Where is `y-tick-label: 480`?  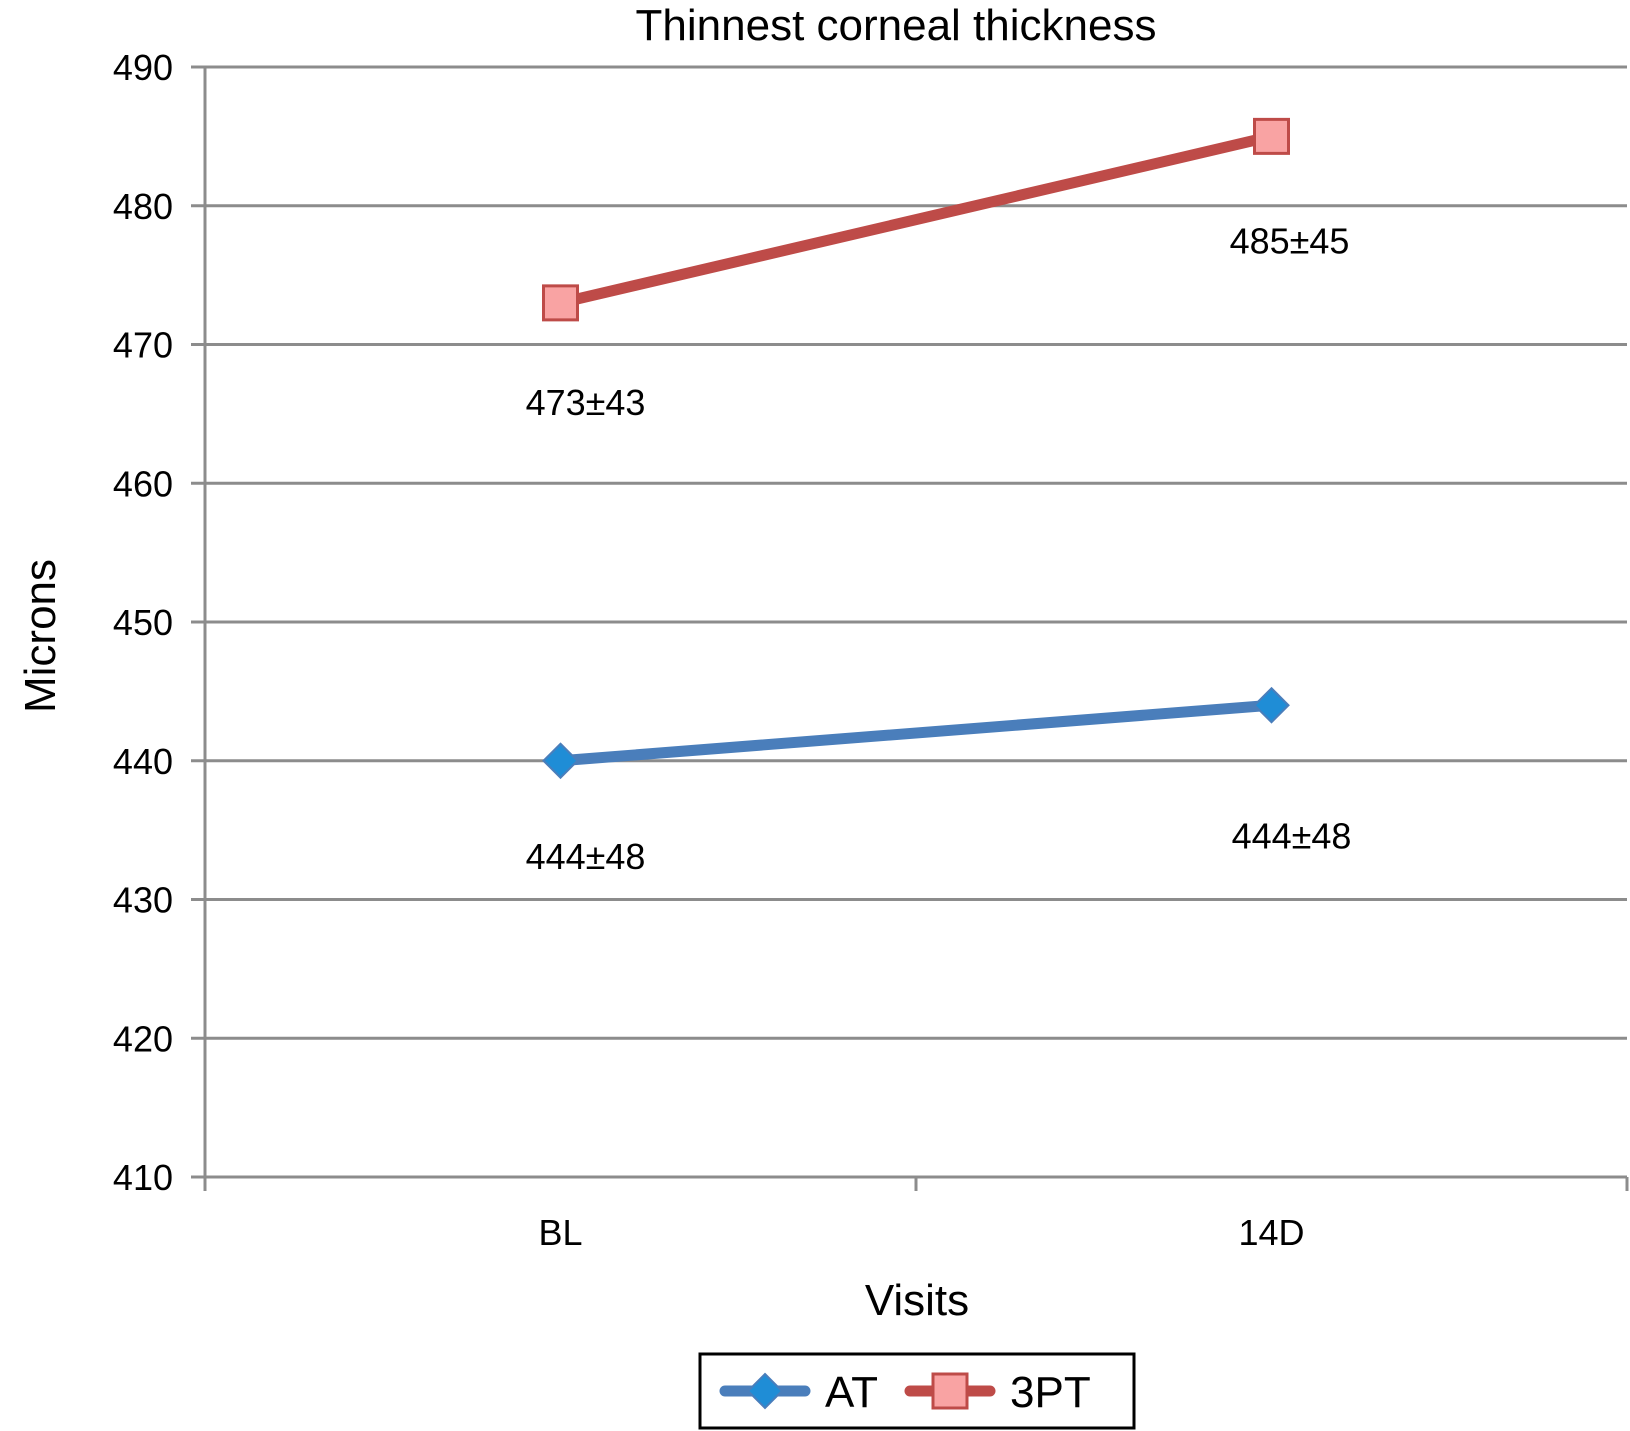
y-tick-label: 480 is located at coordinates (143, 206).